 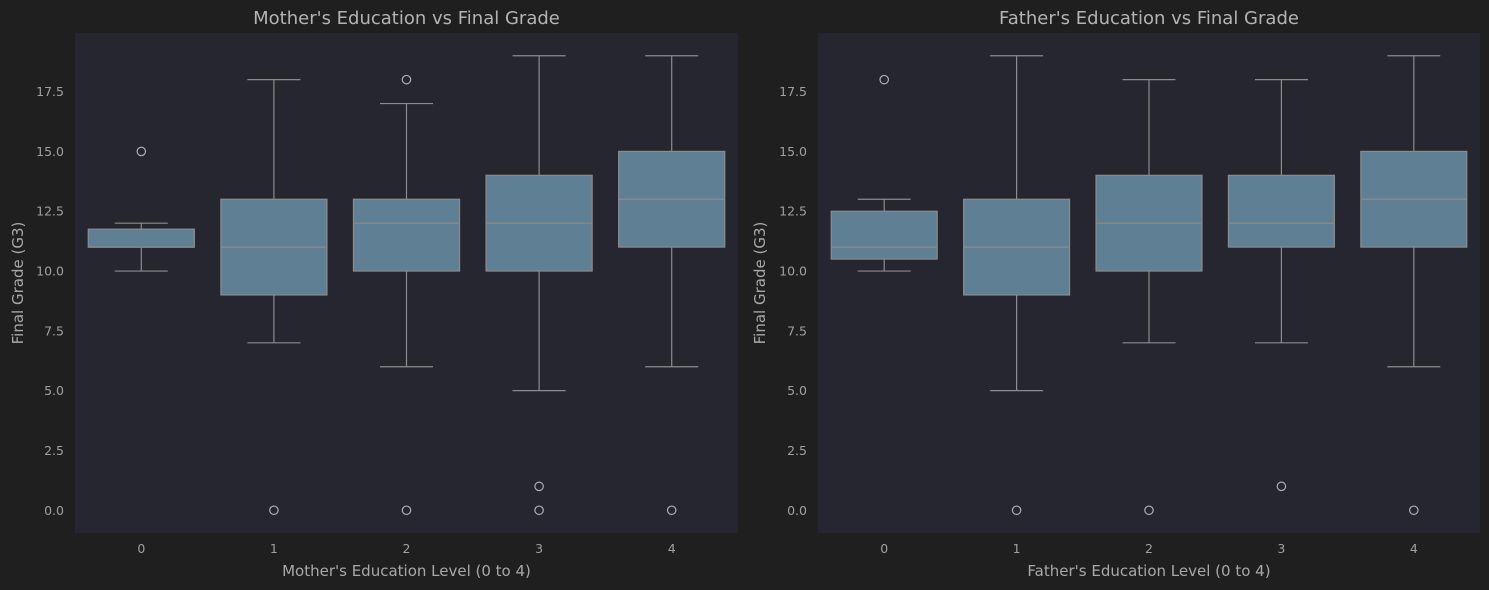 What do you see at coordinates (1281, 548) in the screenshot?
I see `right-x-tick-label: 3` at bounding box center [1281, 548].